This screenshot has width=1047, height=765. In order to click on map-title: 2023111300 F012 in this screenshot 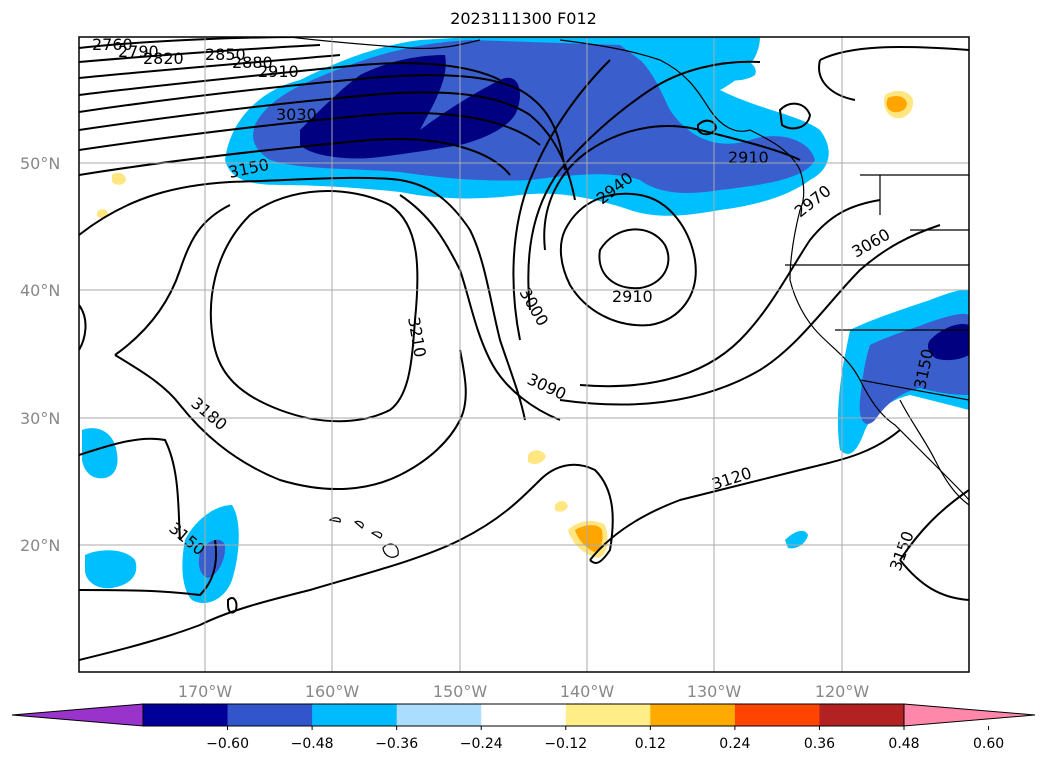, I will do `click(523, 18)`.